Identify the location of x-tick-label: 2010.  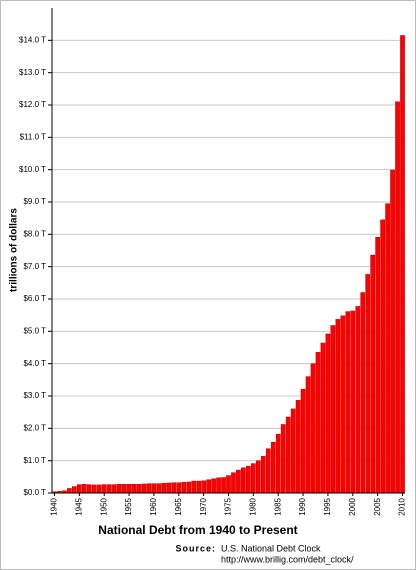
(402, 506).